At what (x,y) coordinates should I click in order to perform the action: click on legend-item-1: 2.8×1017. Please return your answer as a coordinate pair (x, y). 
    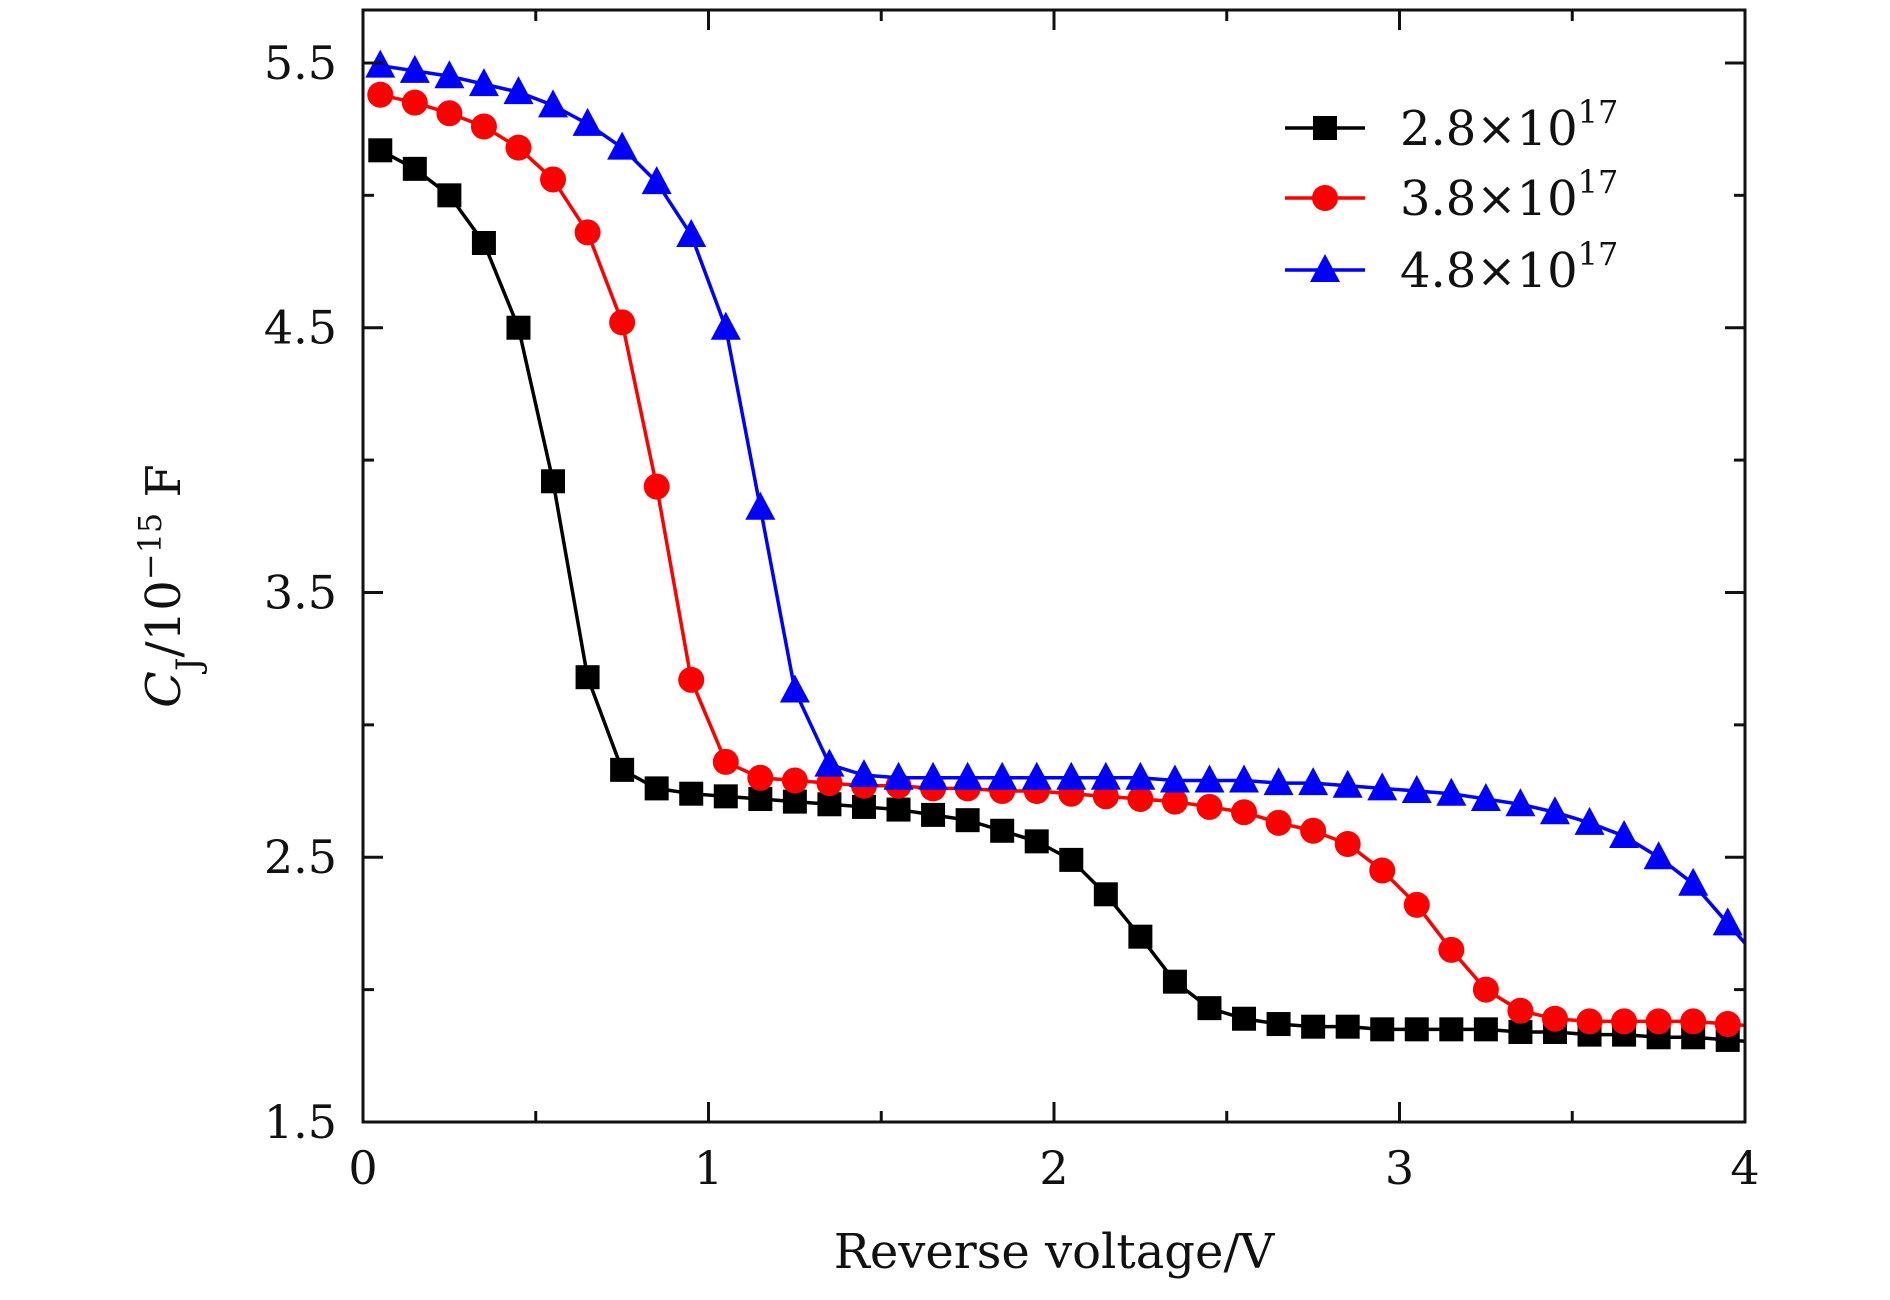
    Looking at the image, I should click on (1451, 125).